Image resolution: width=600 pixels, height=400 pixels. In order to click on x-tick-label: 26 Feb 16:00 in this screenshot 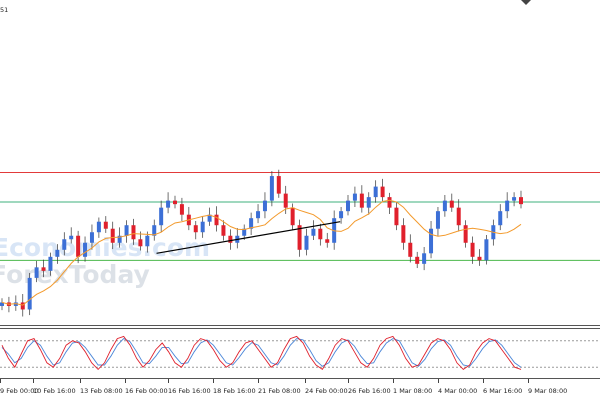, I will do `click(369, 391)`.